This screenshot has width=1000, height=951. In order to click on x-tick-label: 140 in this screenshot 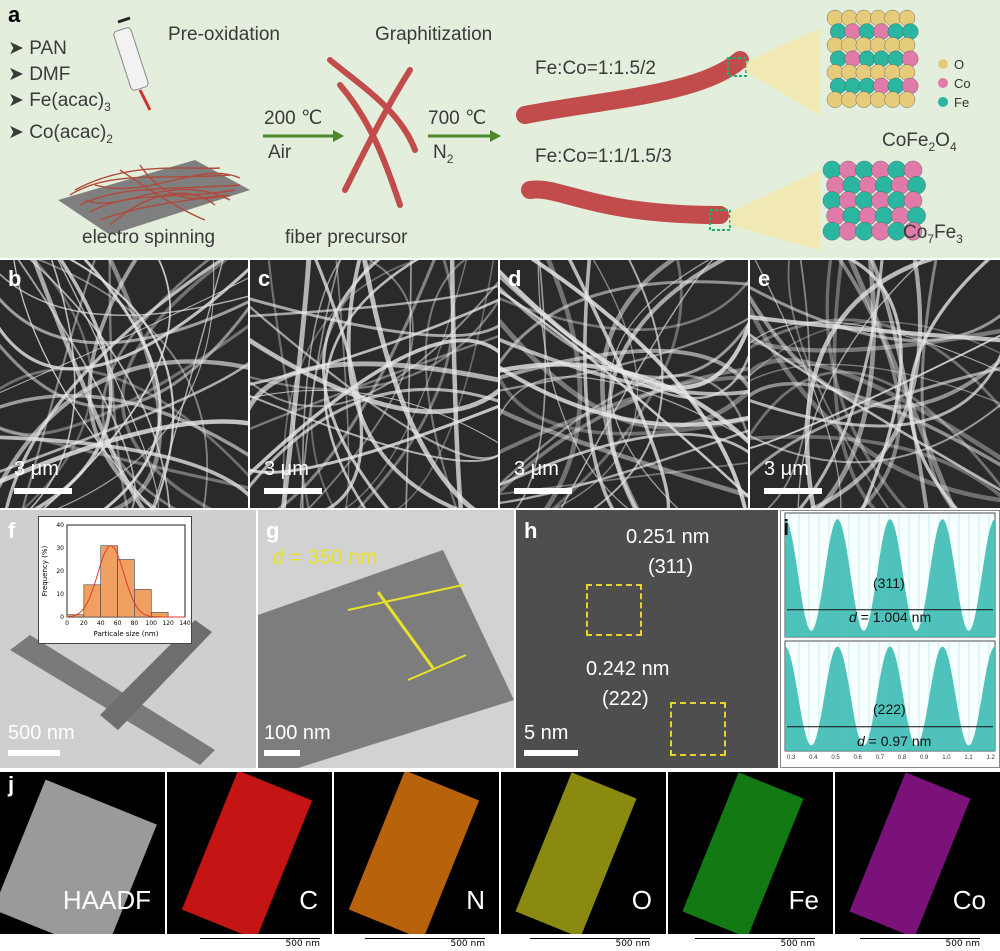, I will do `click(185, 623)`.